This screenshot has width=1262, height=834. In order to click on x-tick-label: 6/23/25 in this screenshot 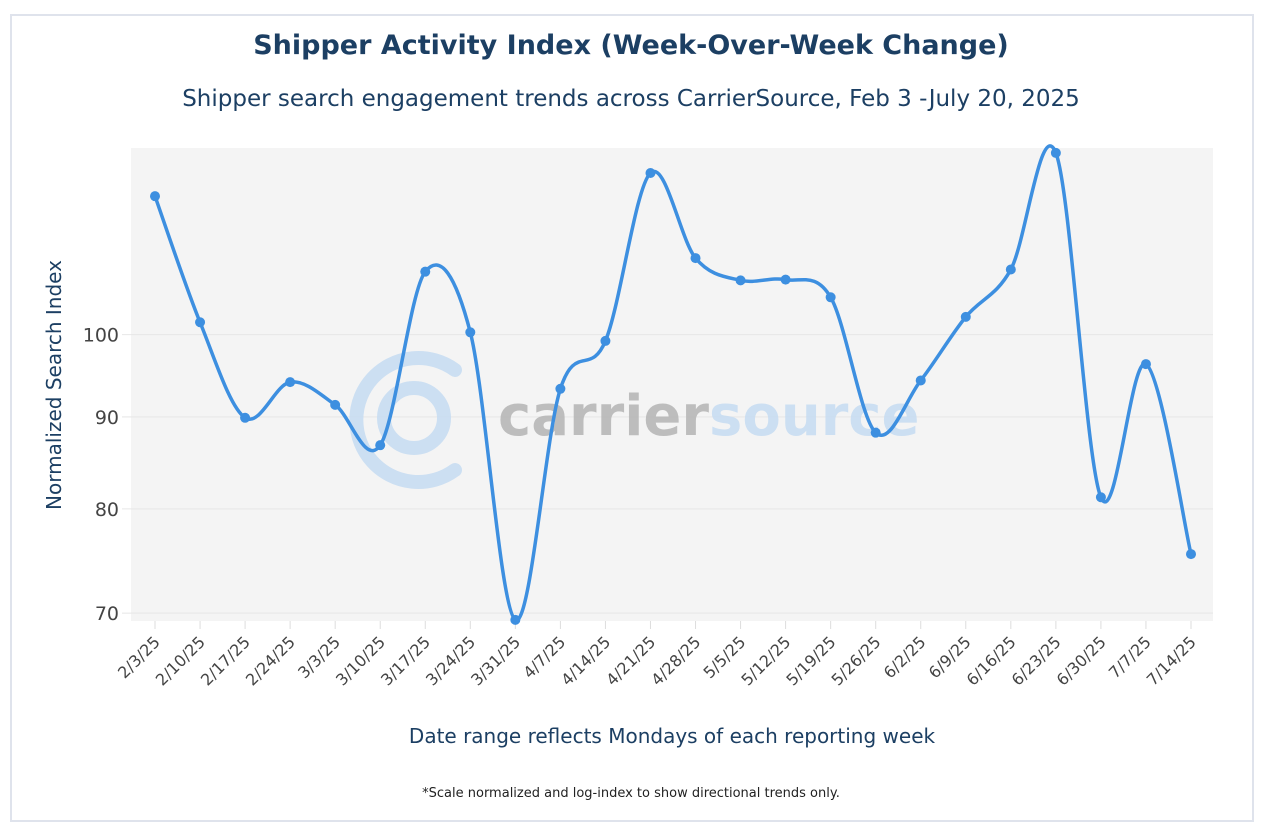, I will do `click(1036, 660)`.